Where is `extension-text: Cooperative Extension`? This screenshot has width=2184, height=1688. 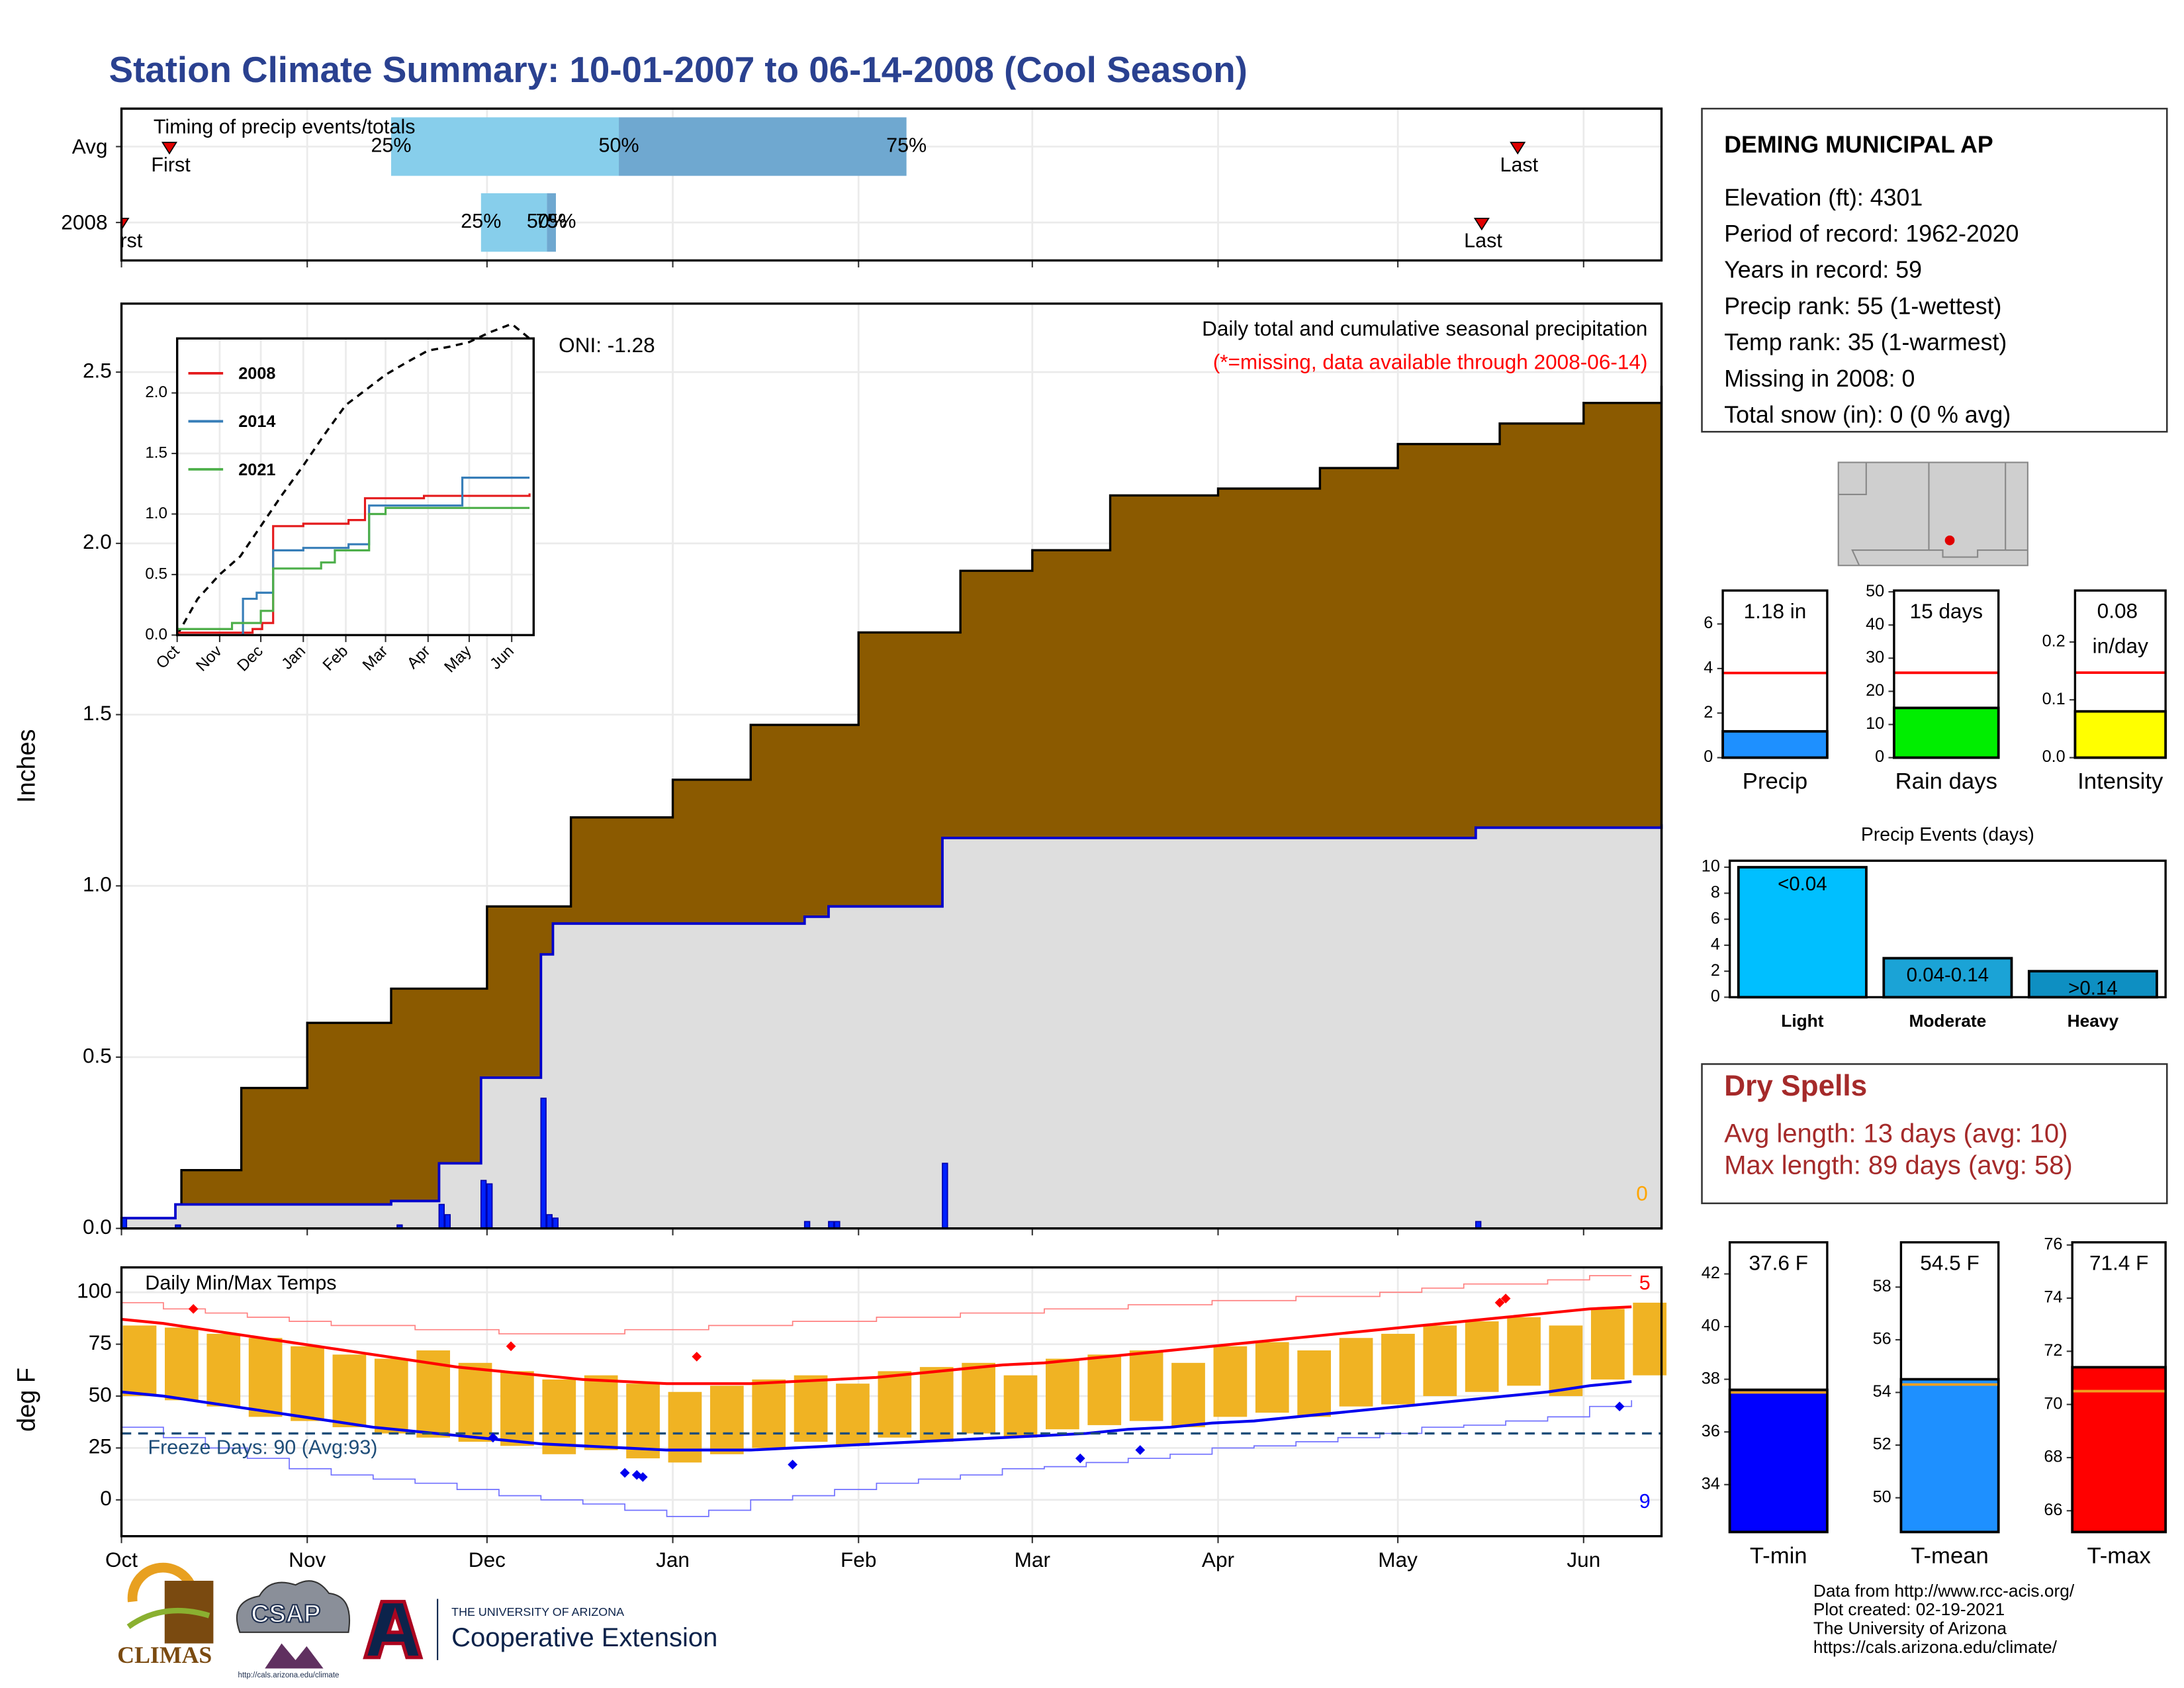 extension-text: Cooperative Extension is located at coordinates (584, 1637).